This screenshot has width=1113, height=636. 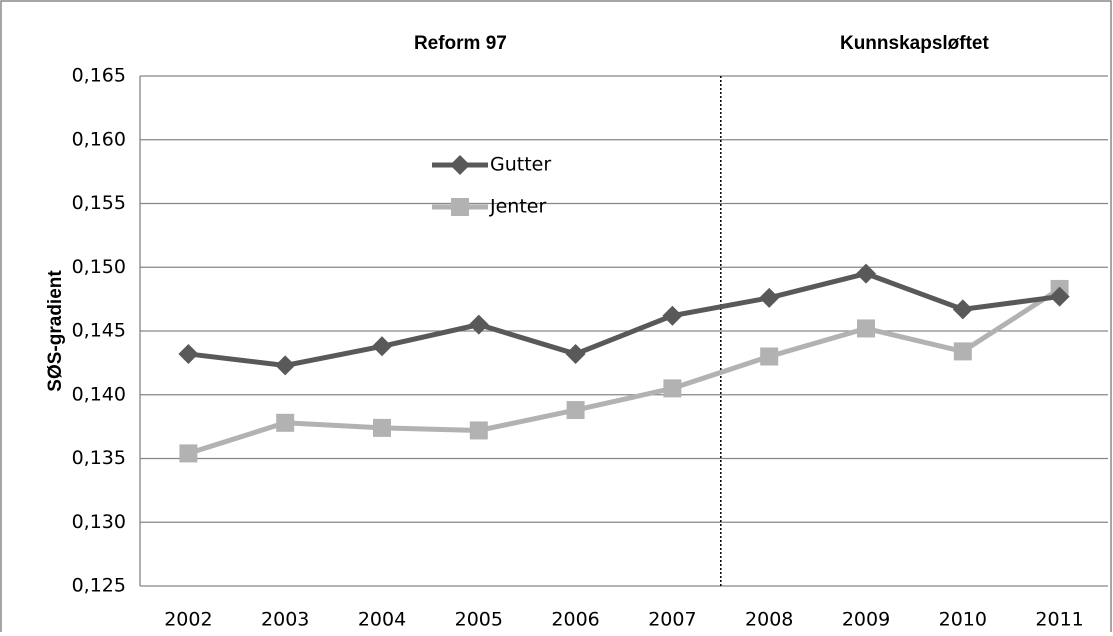 What do you see at coordinates (479, 620) in the screenshot?
I see `x-tick-label: 2005` at bounding box center [479, 620].